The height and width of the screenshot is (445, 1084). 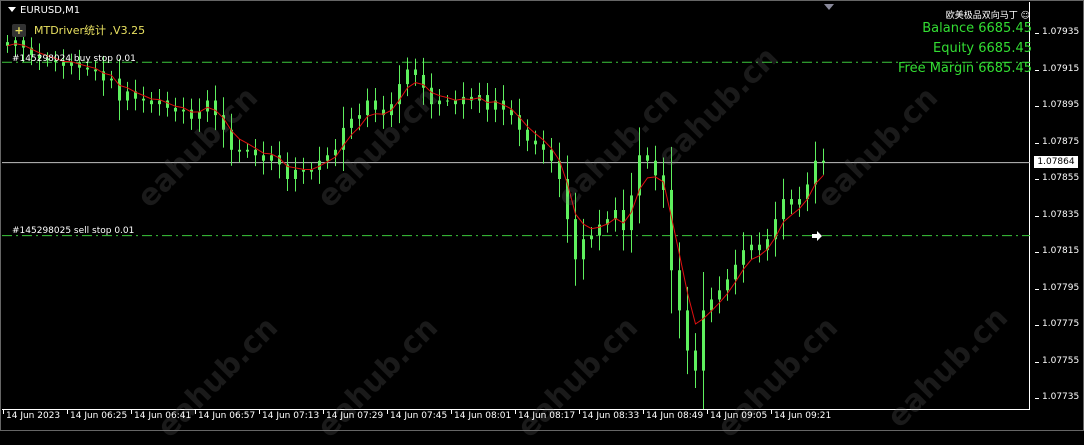 What do you see at coordinates (74, 59) in the screenshot?
I see `buy-stop-order-label: #145298024 buy stop 0.01` at bounding box center [74, 59].